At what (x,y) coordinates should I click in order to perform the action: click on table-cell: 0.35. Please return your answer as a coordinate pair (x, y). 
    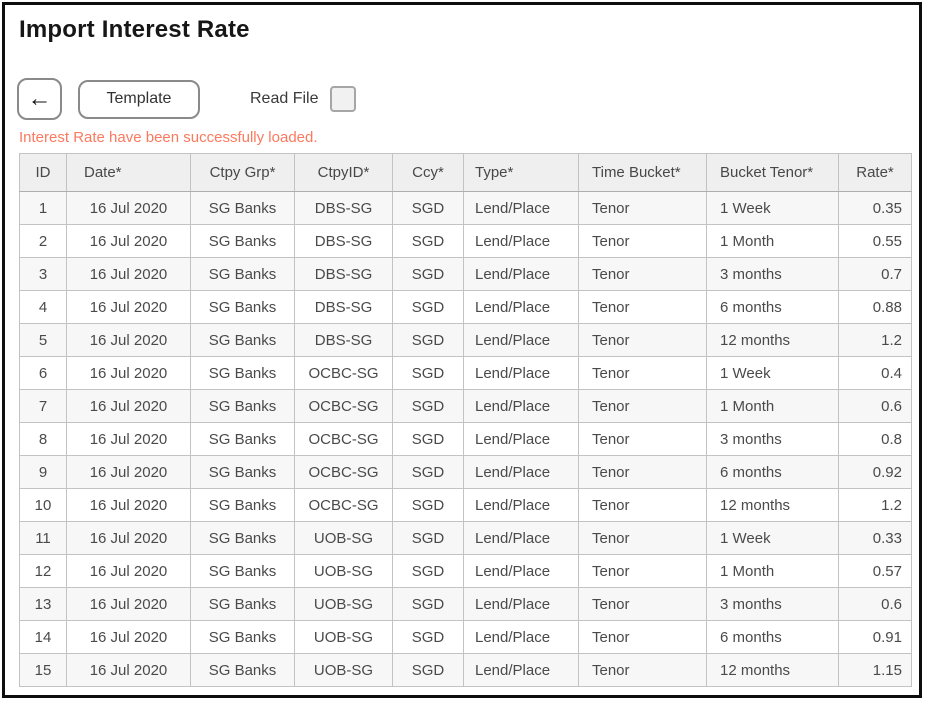
    Looking at the image, I should click on (875, 208).